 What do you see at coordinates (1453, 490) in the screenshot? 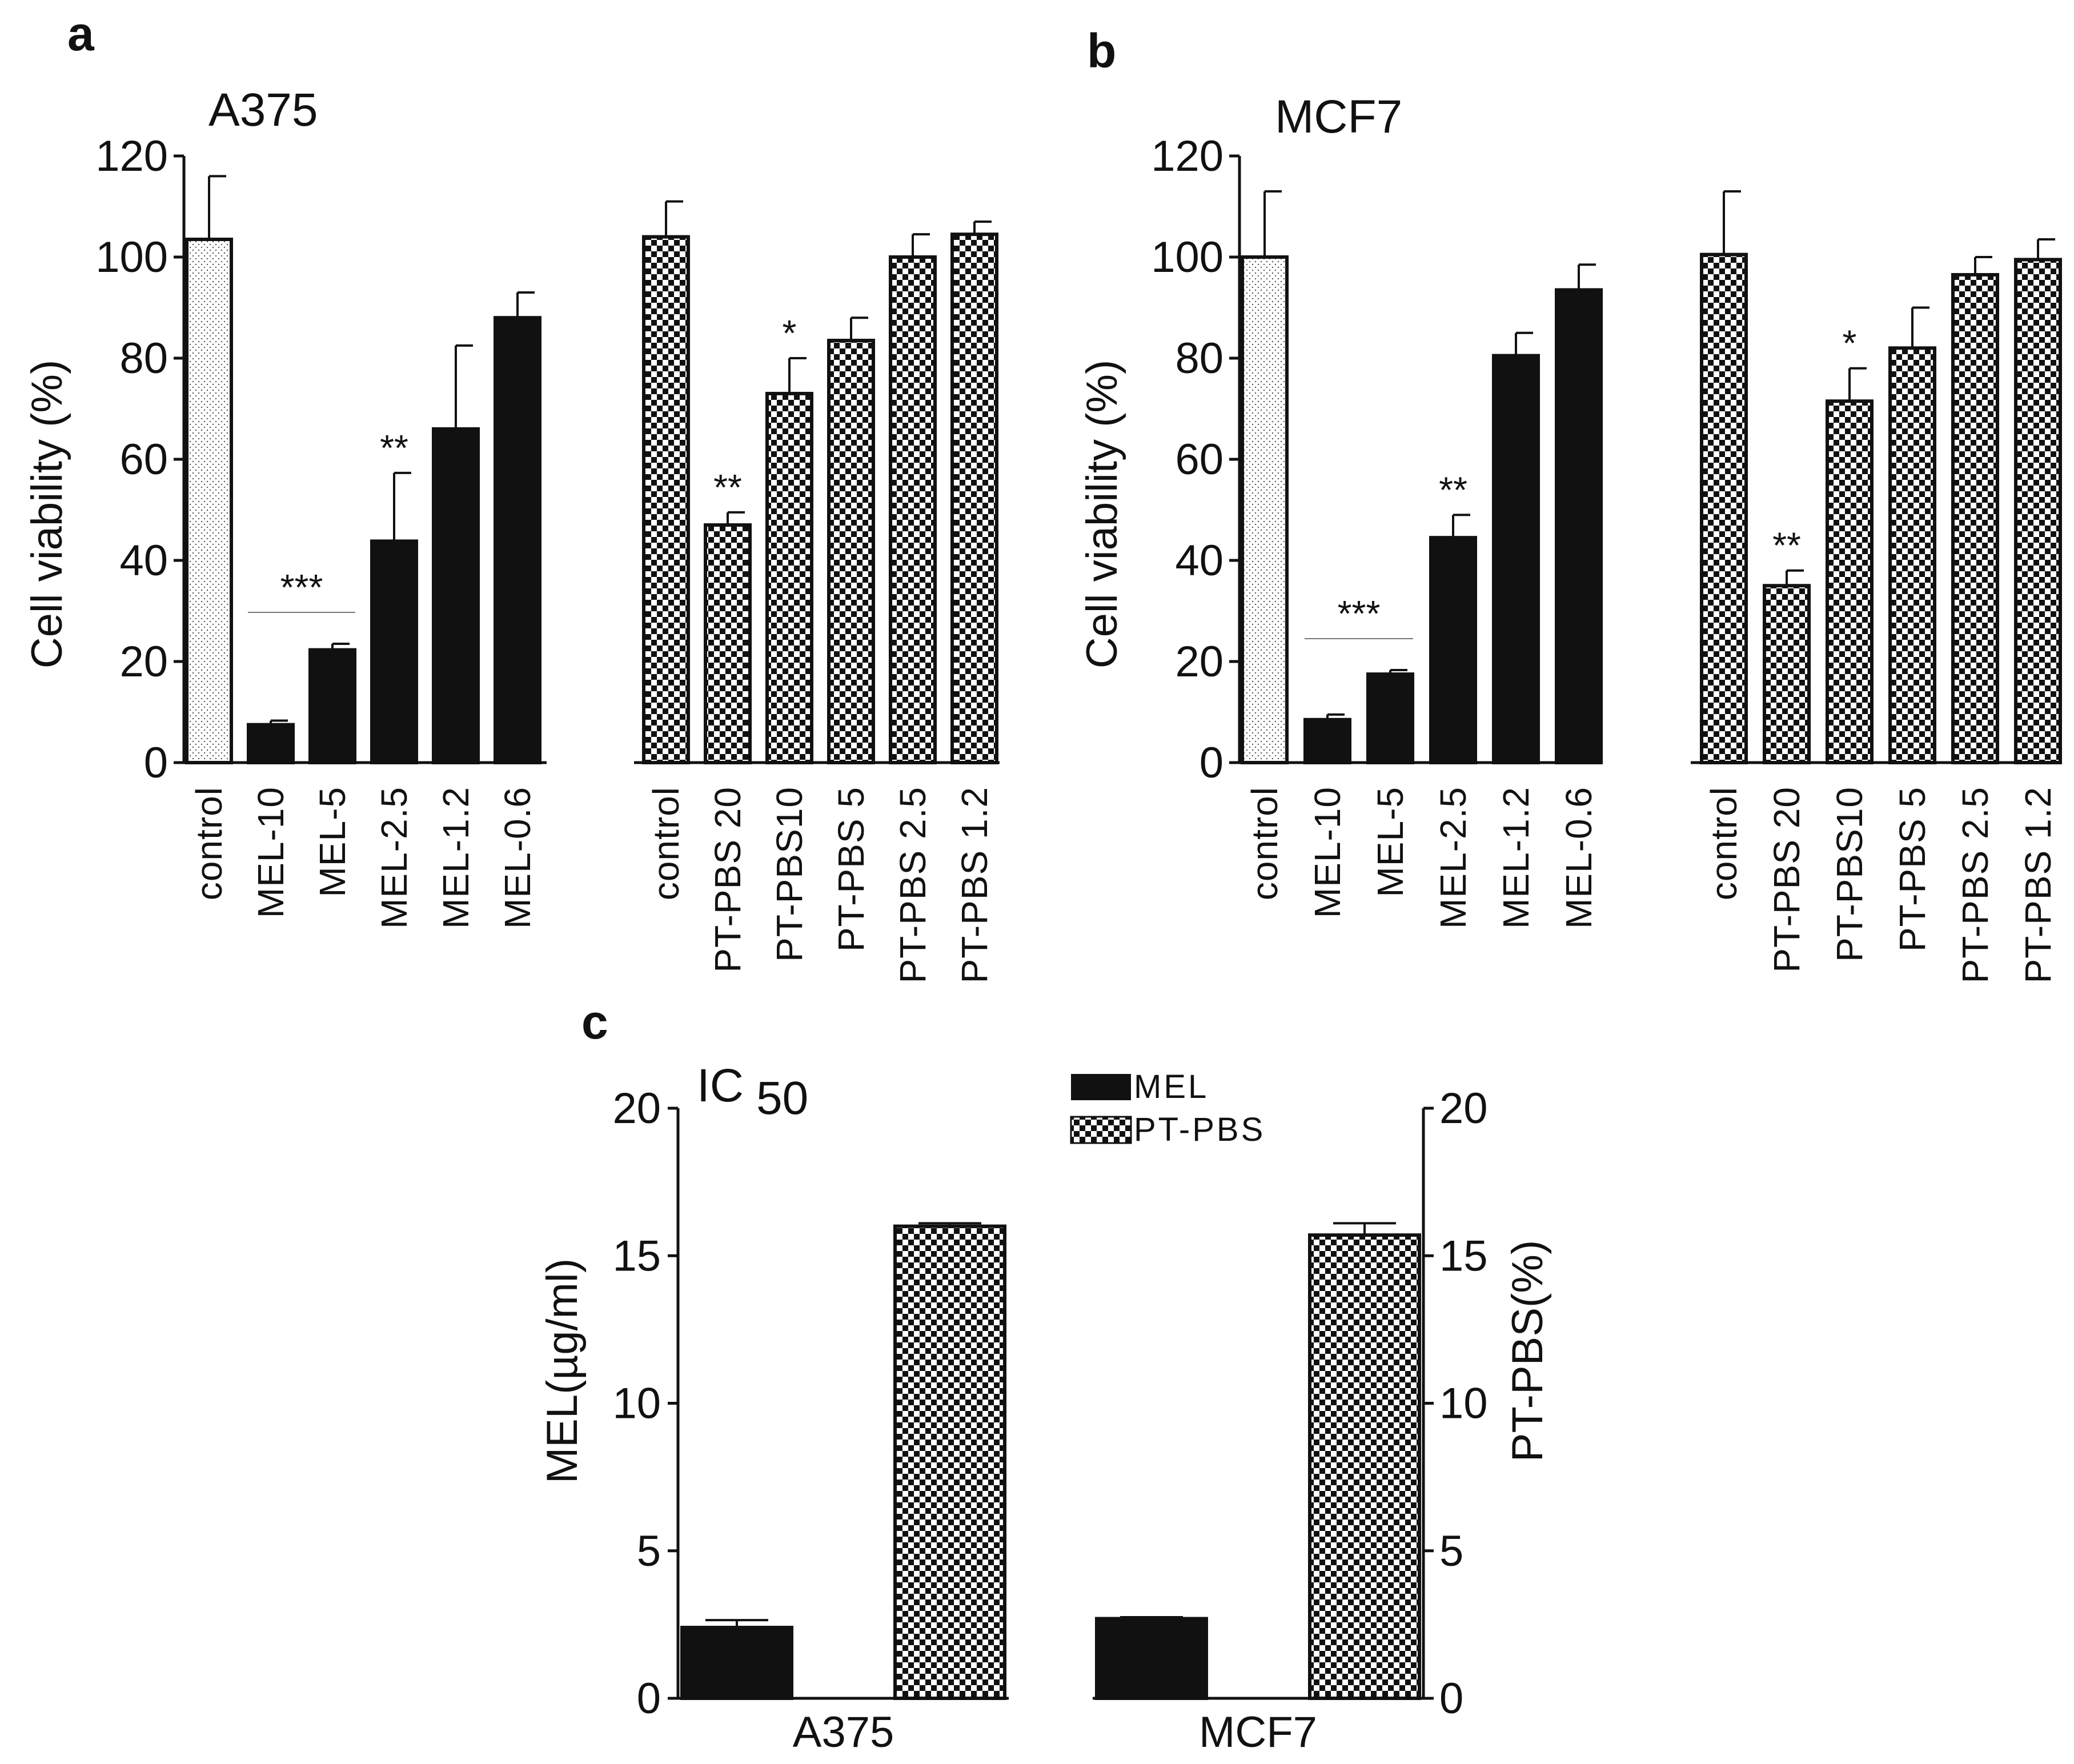
I see `significance-marker-mel-2-5: **` at bounding box center [1453, 490].